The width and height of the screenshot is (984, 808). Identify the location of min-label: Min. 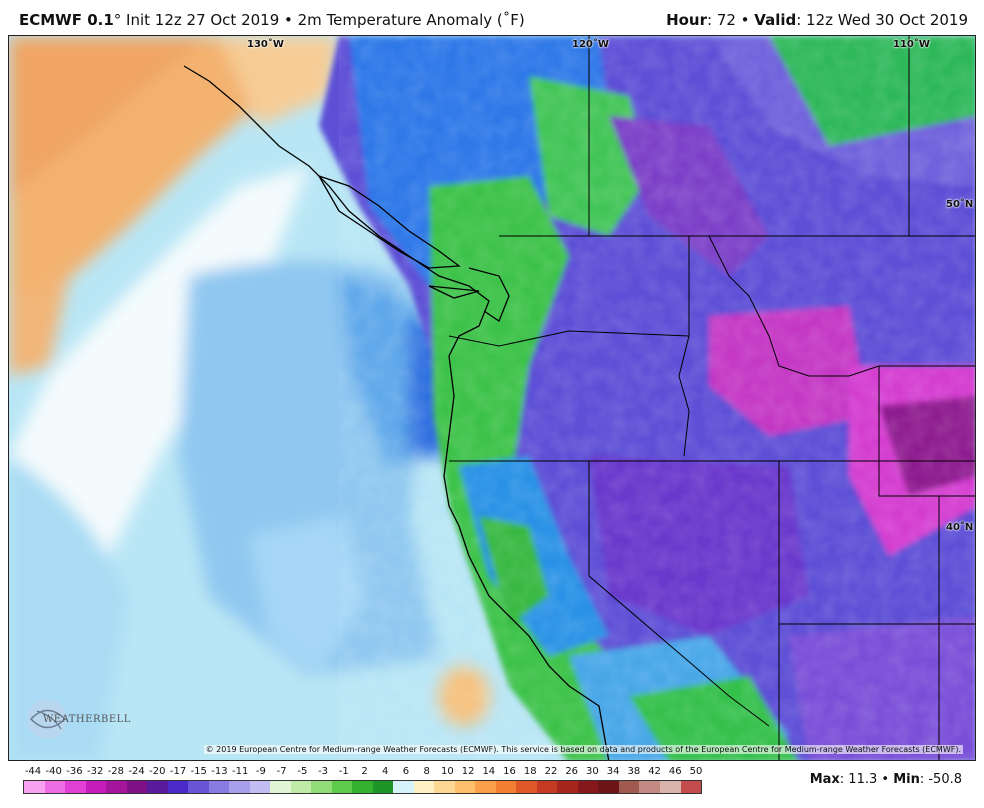
(906, 779).